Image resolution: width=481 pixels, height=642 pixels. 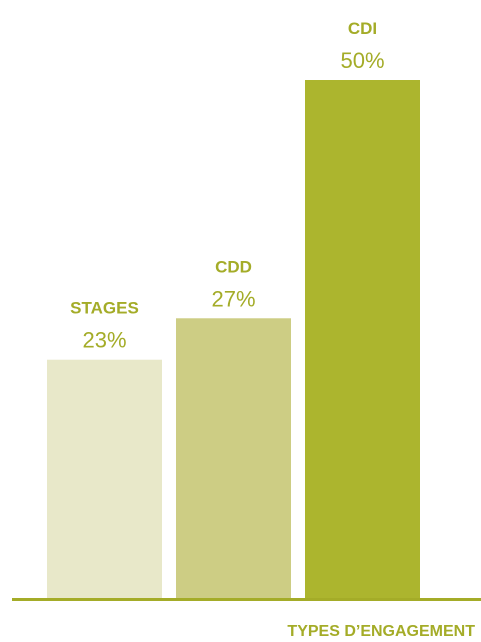 I want to click on category-label-cdd: CDD, so click(x=233, y=266).